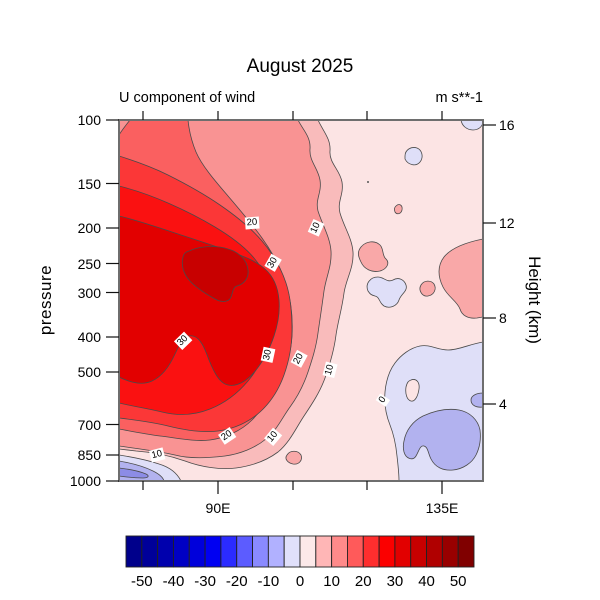  What do you see at coordinates (386, 292) in the screenshot?
I see `neg-blob-mid-right` at bounding box center [386, 292].